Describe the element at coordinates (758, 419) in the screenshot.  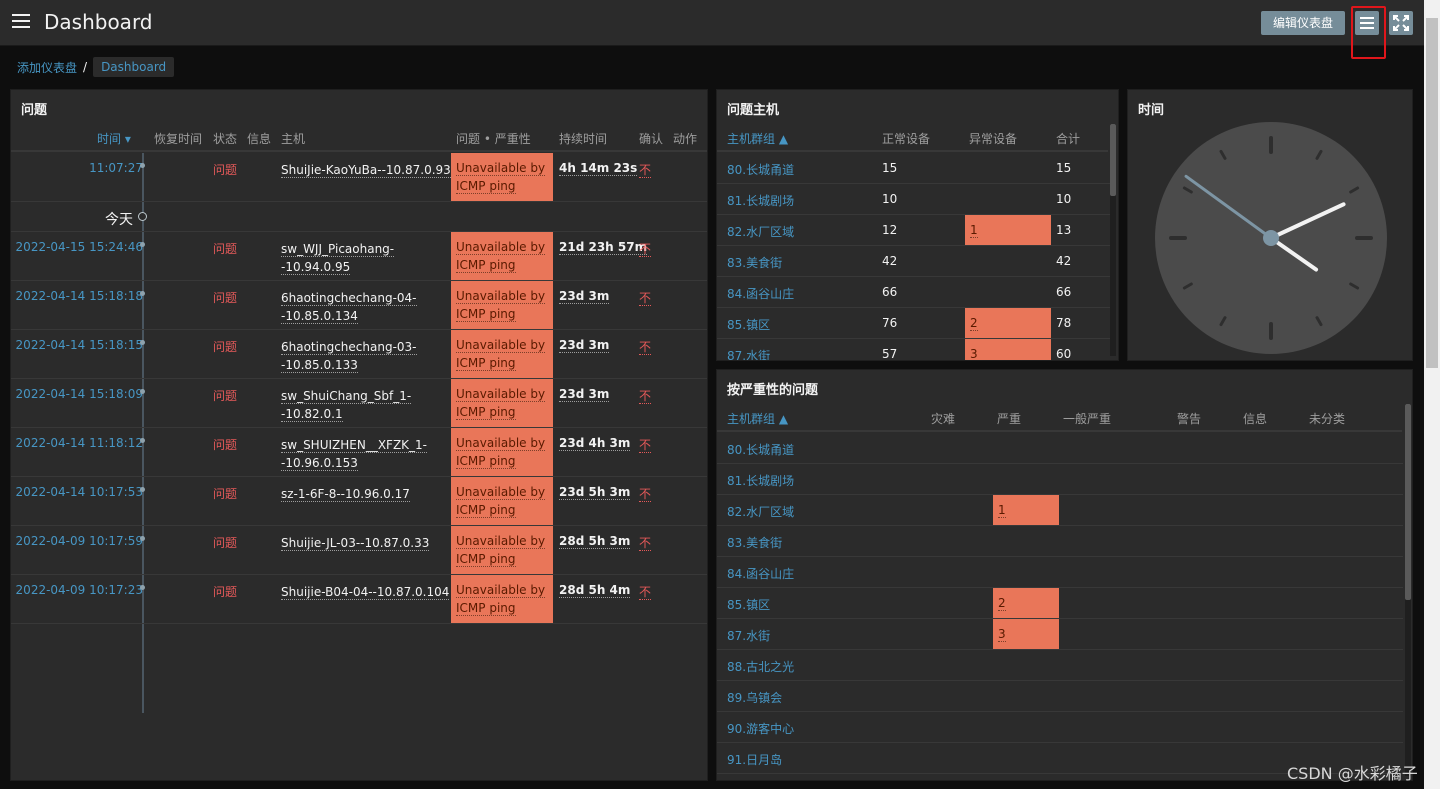
I see `col-host-group: 主机群组 ▲` at that location.